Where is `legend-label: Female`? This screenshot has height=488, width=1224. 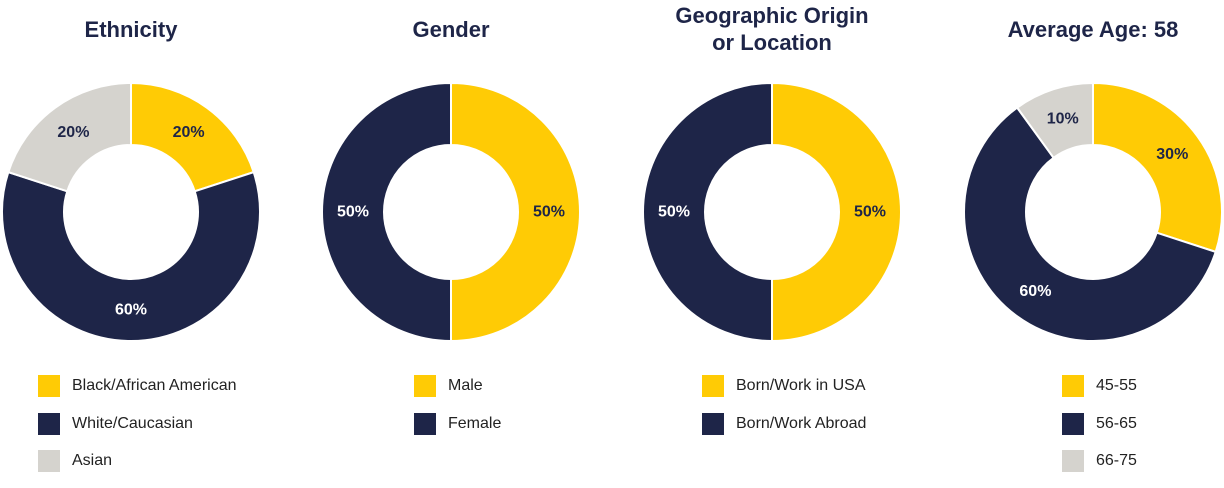
legend-label: Female is located at coordinates (475, 423).